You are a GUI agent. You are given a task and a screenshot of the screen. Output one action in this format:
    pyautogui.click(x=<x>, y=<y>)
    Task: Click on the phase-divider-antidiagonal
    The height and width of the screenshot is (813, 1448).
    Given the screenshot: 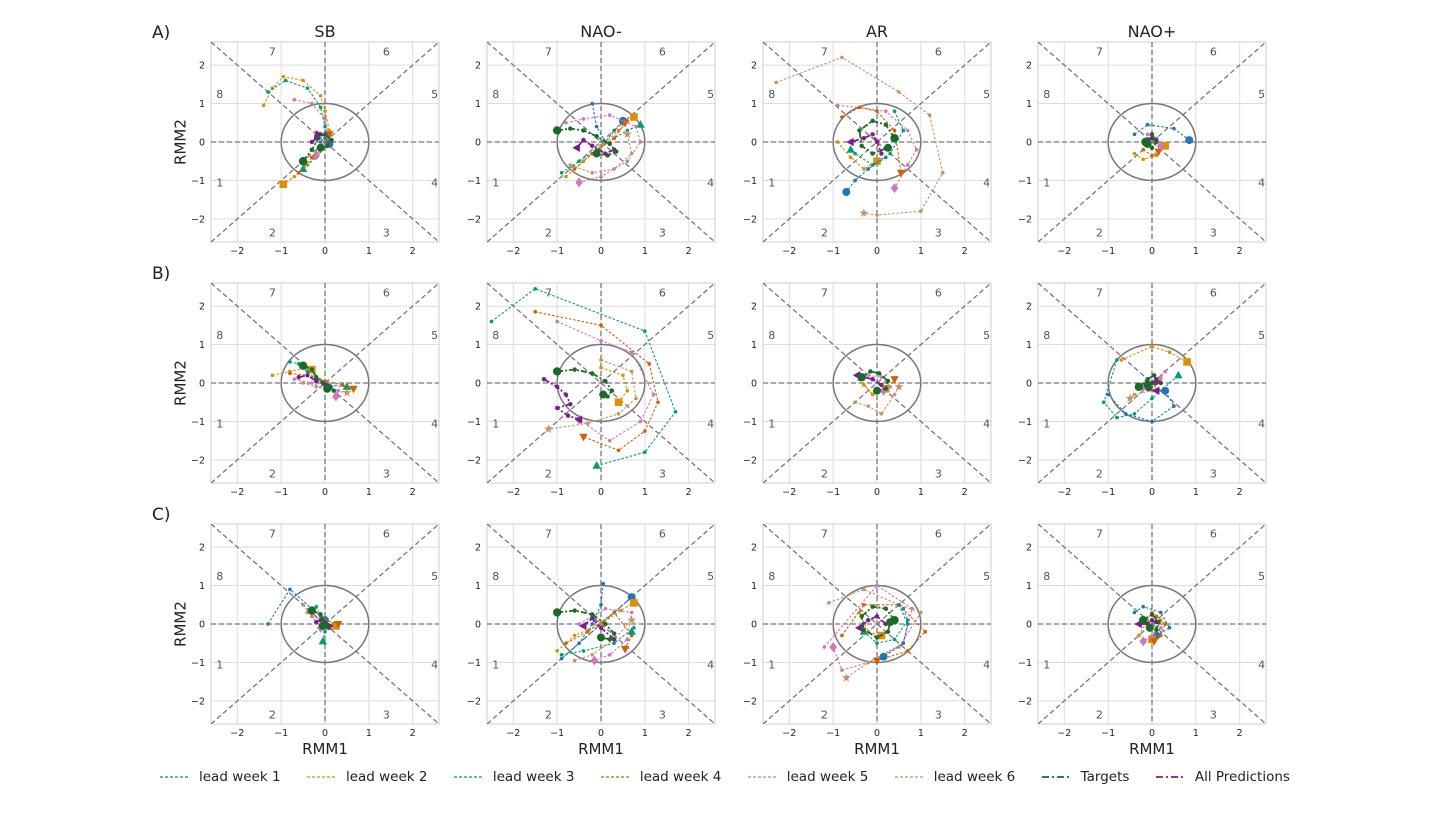 What is the action you would take?
    pyautogui.click(x=325, y=624)
    